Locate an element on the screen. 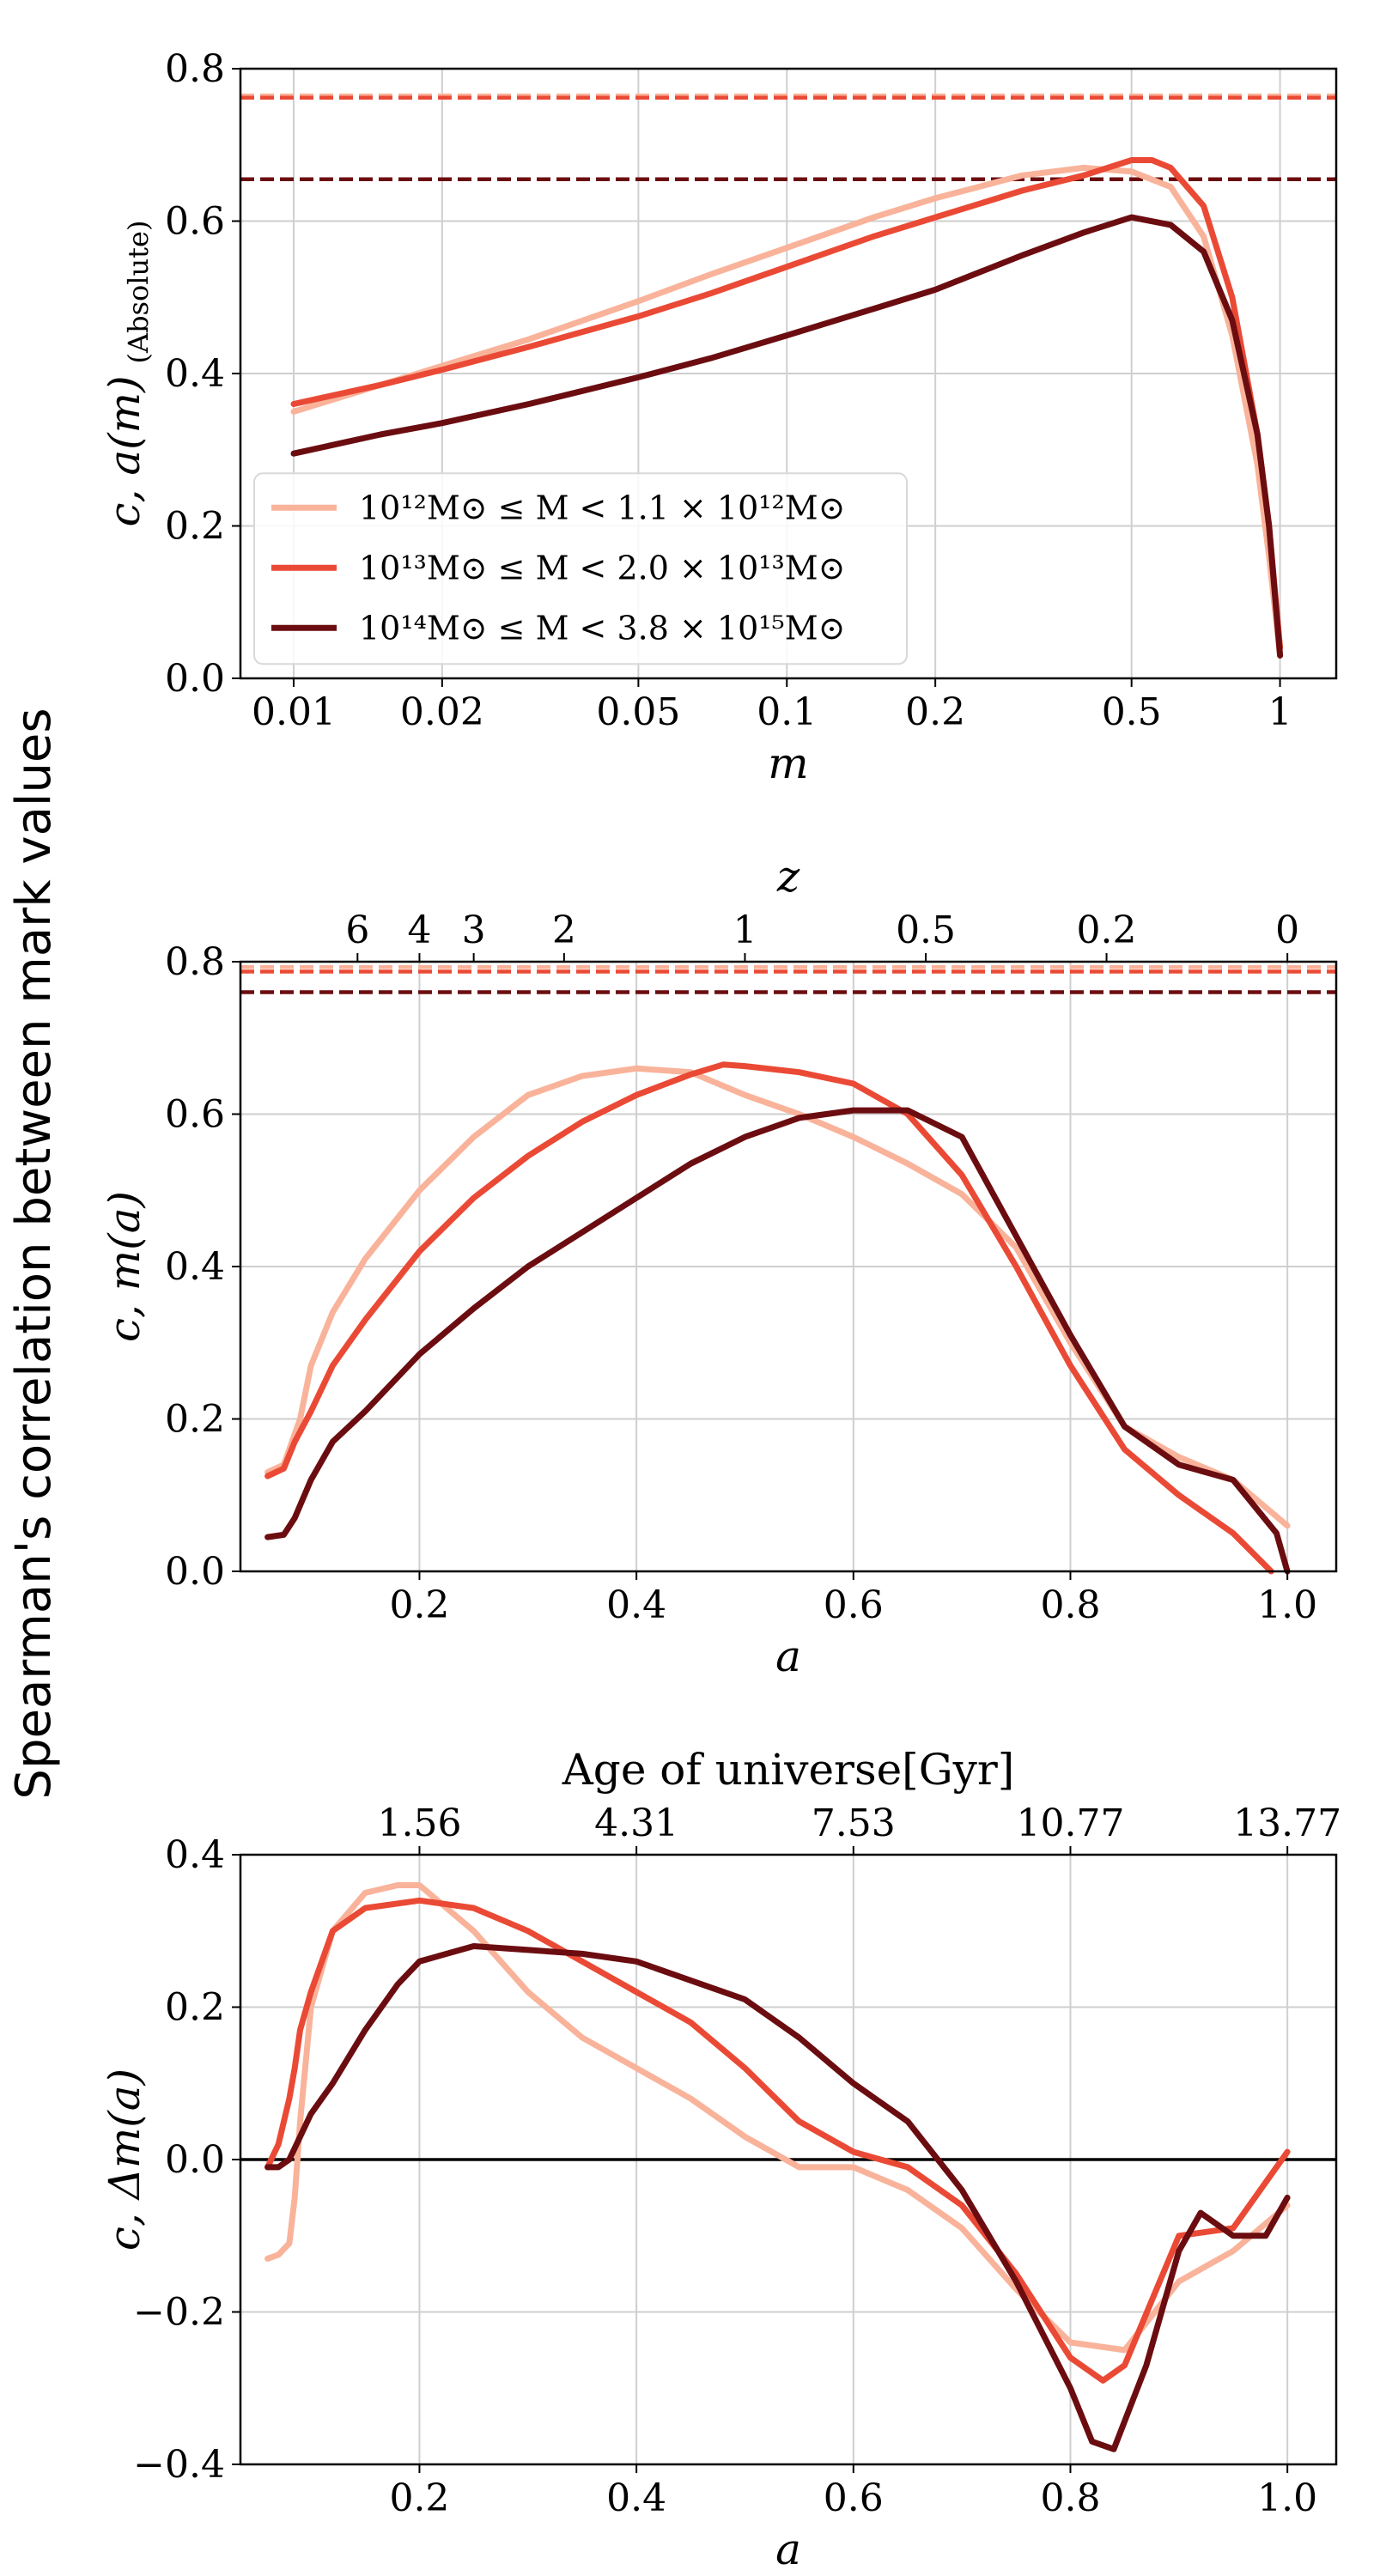  x-tick-label: 0.05 is located at coordinates (638, 712).